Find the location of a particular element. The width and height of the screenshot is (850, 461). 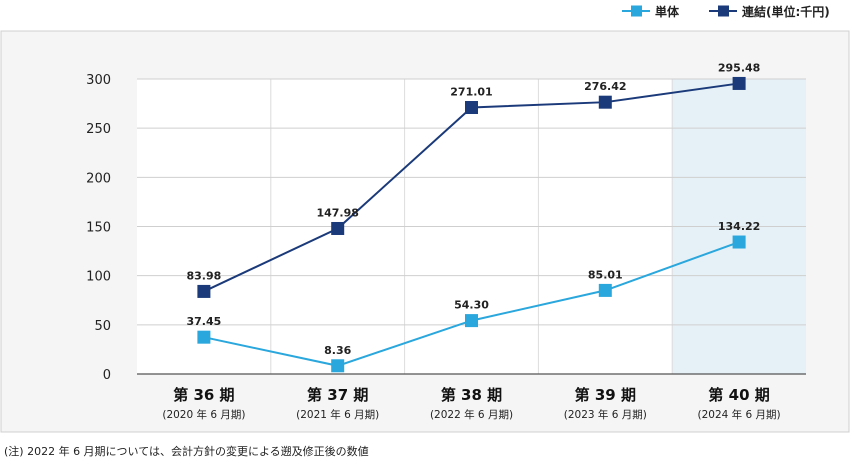

x-category-label: 第 39 期 is located at coordinates (605, 395).